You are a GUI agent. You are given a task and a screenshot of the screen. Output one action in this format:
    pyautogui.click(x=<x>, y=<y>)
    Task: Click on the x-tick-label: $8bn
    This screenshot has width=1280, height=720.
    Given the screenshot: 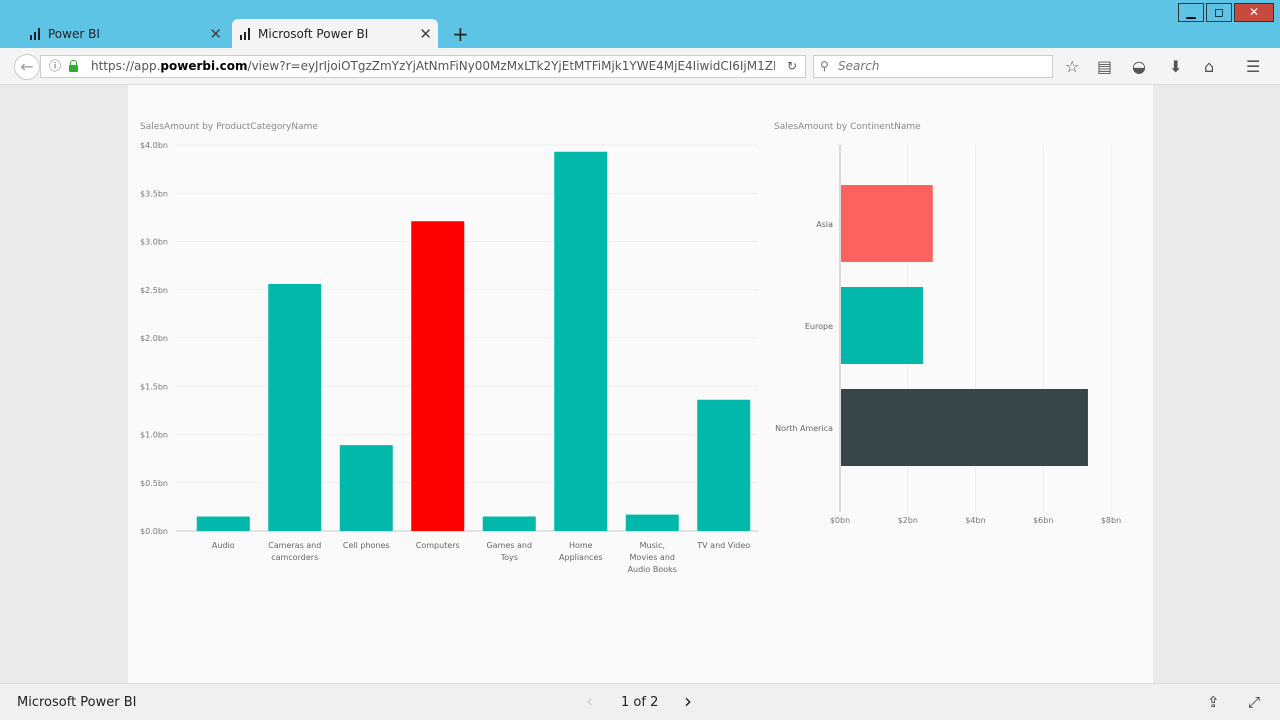 What is the action you would take?
    pyautogui.click(x=1111, y=520)
    